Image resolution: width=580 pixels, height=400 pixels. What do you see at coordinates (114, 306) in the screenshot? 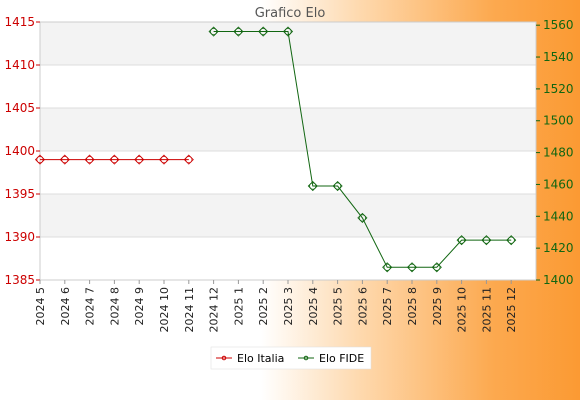
I see `x-tick-label: 2024 8` at bounding box center [114, 306].